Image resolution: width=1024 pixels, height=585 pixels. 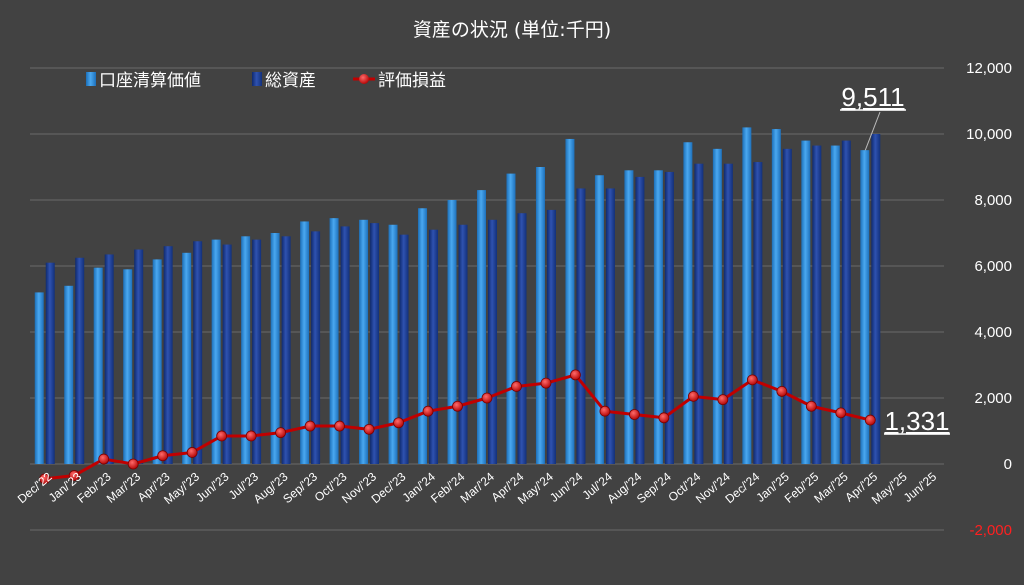 What do you see at coordinates (993, 266) in the screenshot?
I see `y-tick-label: 6,000` at bounding box center [993, 266].